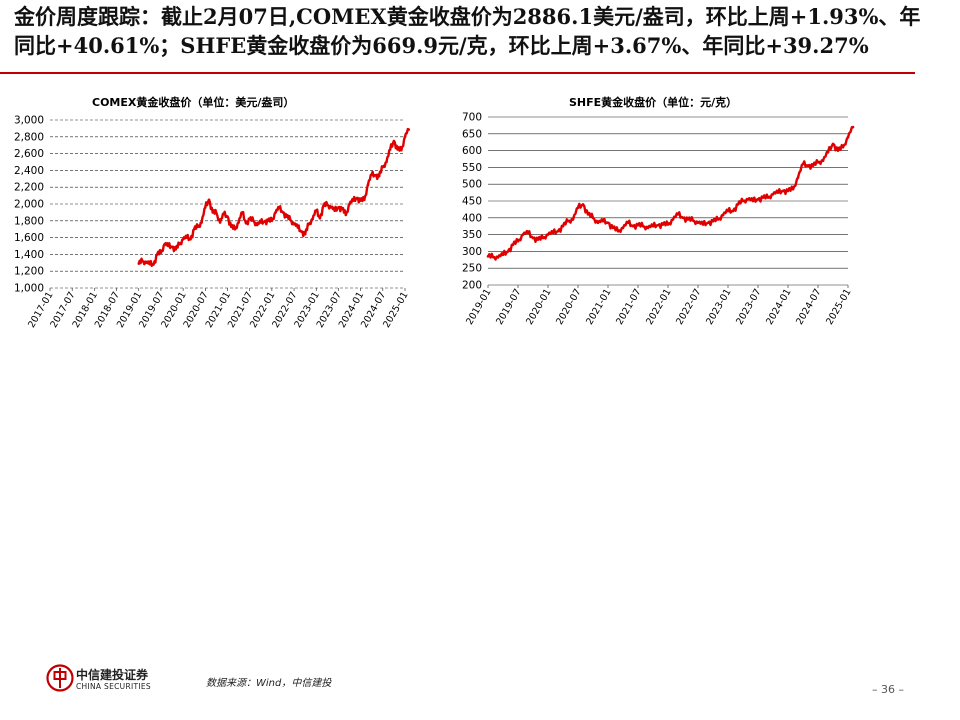  I want to click on x-tick-label: 2020-01, so click(538, 307).